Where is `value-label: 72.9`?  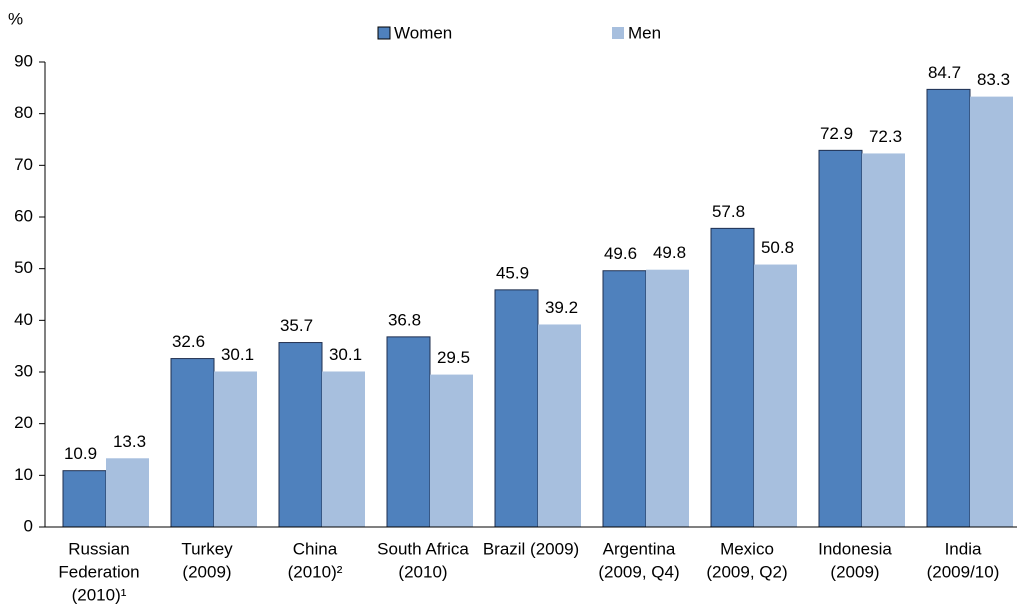
value-label: 72.9 is located at coordinates (836, 133).